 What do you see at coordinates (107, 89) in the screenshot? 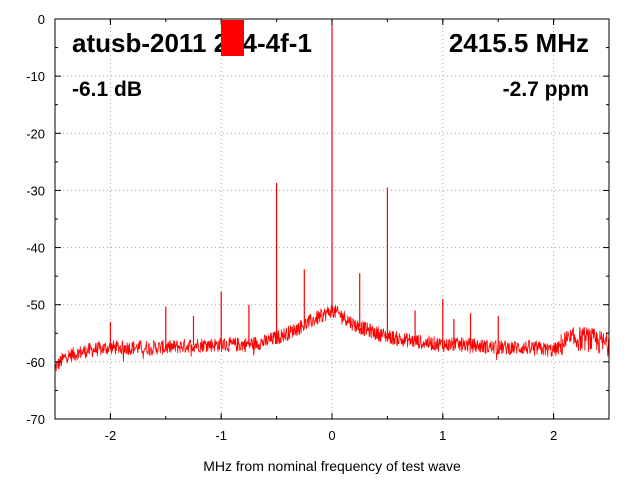
I see `level-label: -6.1 dB` at bounding box center [107, 89].